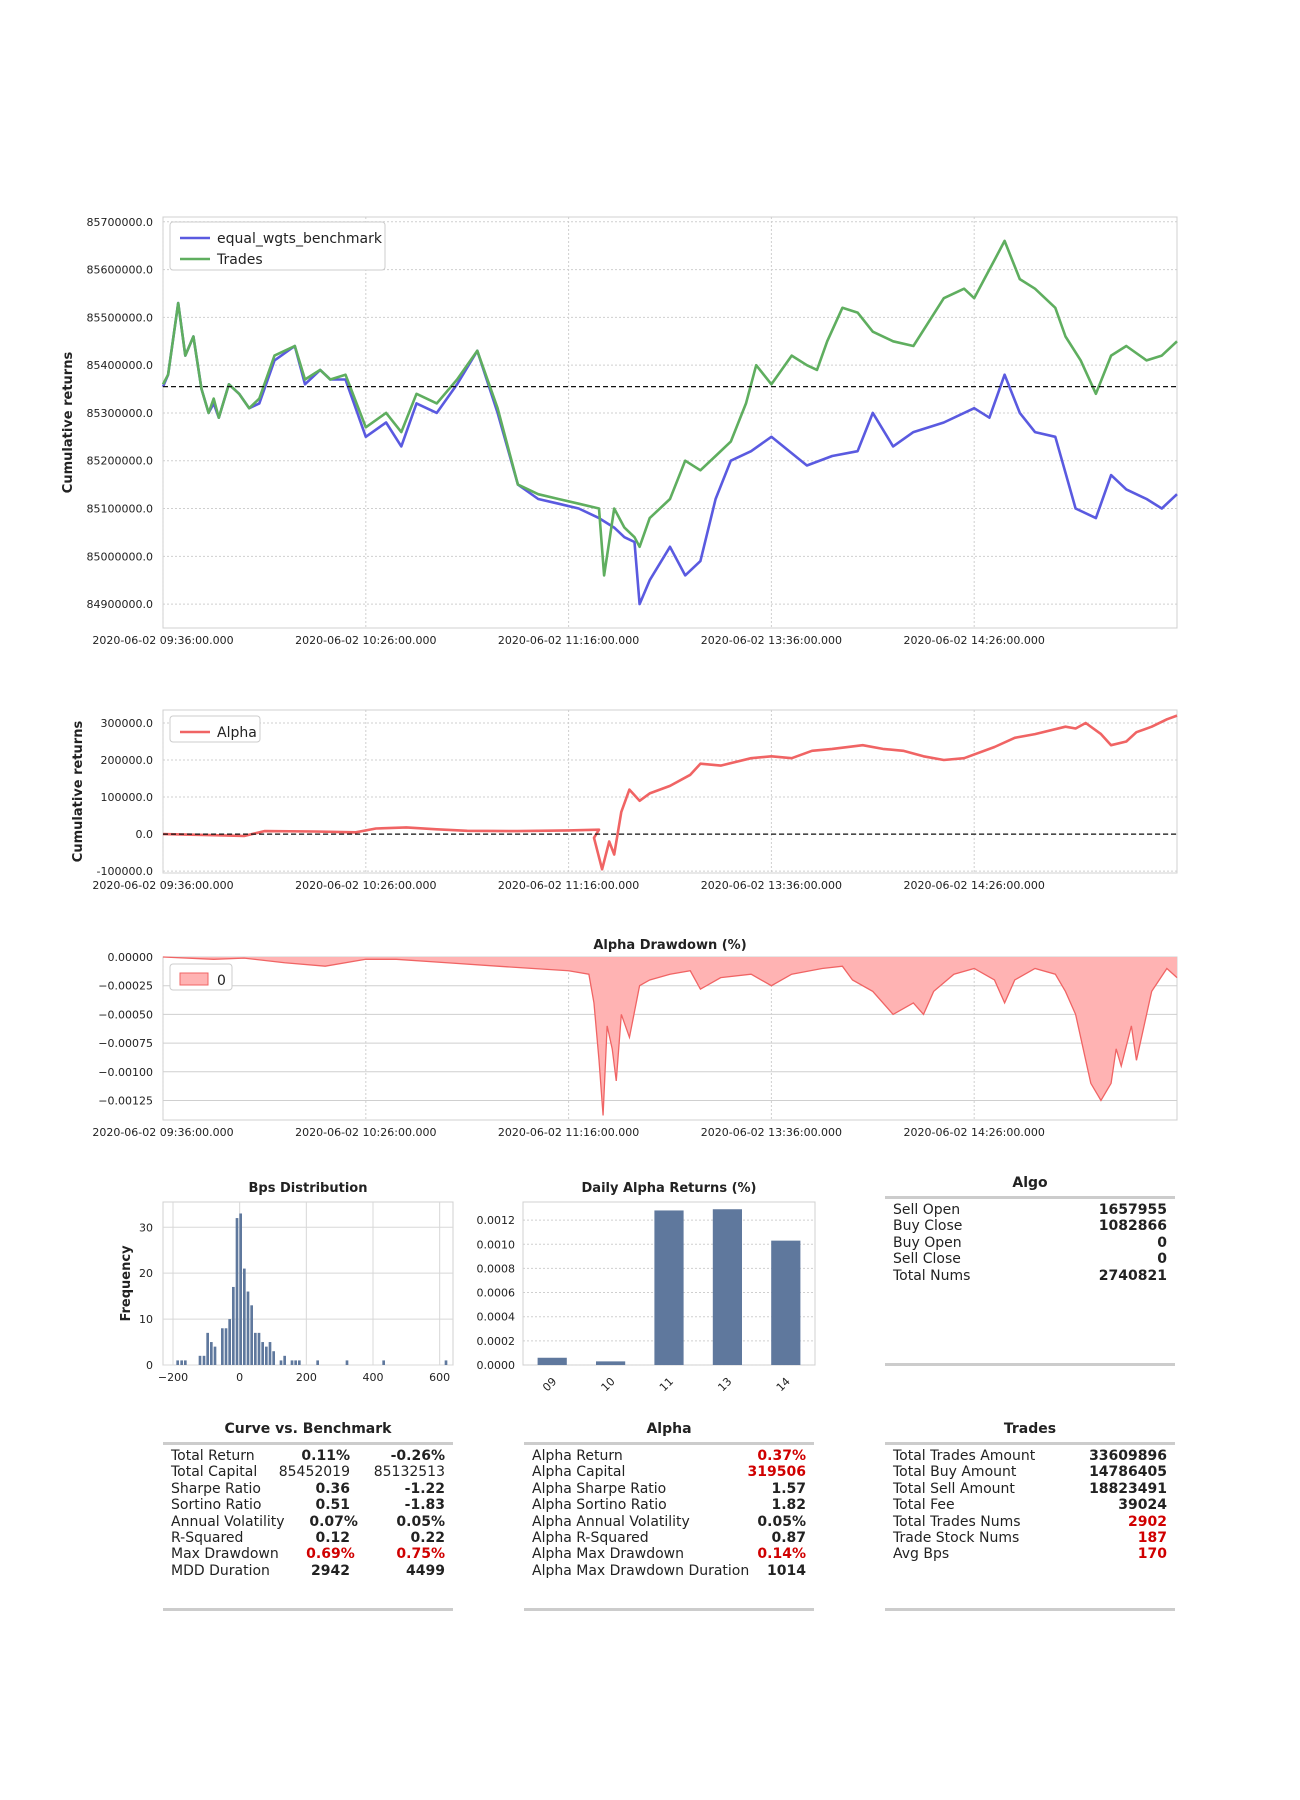  Describe the element at coordinates (669, 1505) in the screenshot. I see `table-row: Alpha Sortino Ratio 1.82` at that location.